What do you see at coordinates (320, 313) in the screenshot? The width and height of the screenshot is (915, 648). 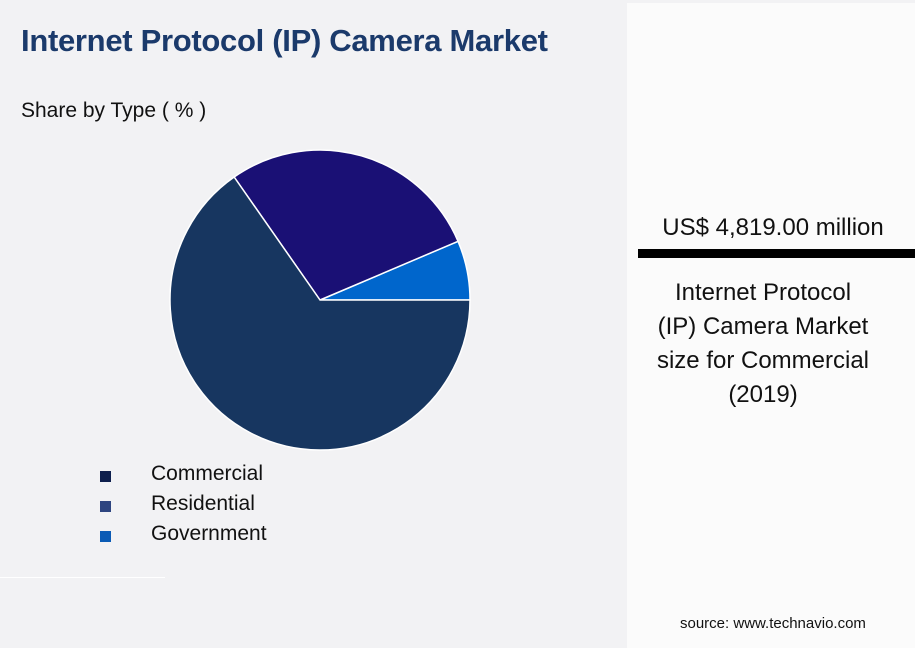 I see `pie-slice-commercial` at bounding box center [320, 313].